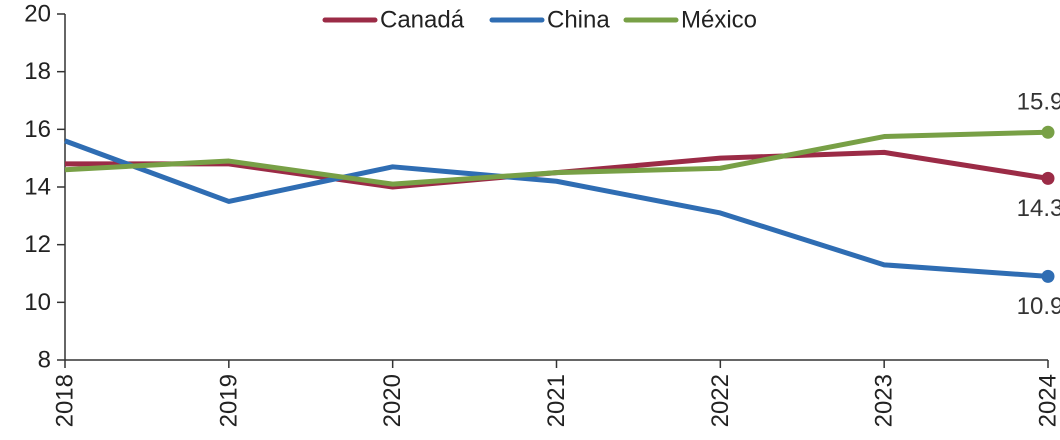 The image size is (1060, 440). What do you see at coordinates (1038, 306) in the screenshot?
I see `series-end-label-1: 10.9` at bounding box center [1038, 306].